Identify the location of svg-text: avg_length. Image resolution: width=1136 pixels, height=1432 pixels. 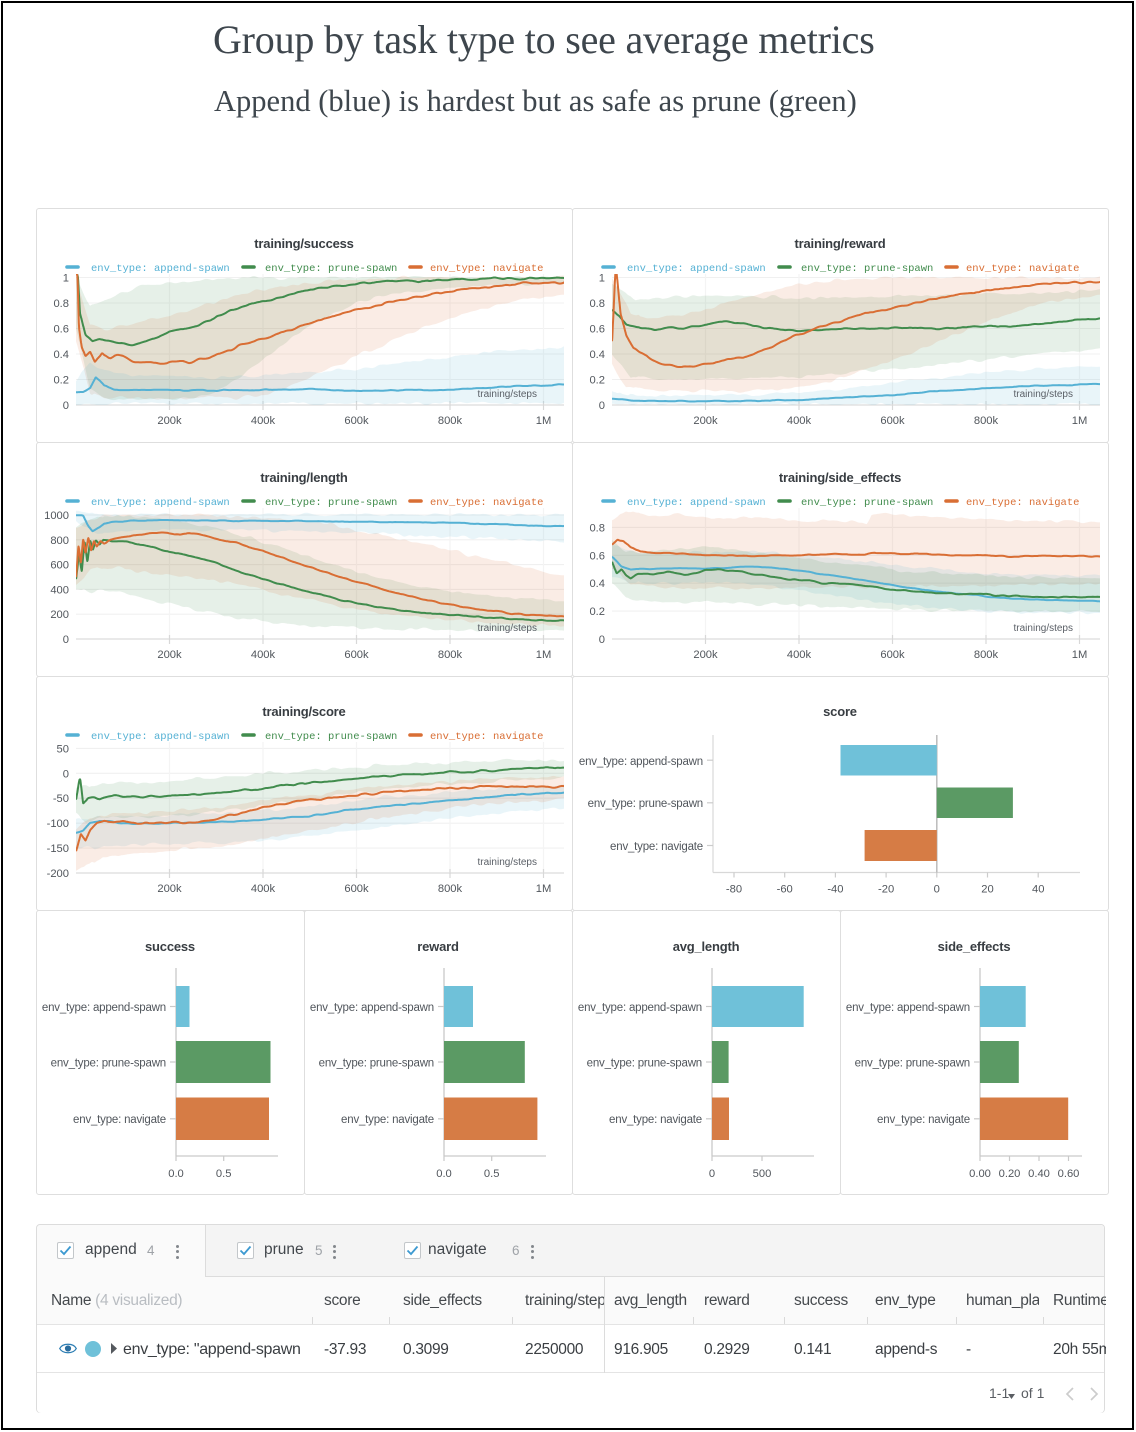
(706, 946).